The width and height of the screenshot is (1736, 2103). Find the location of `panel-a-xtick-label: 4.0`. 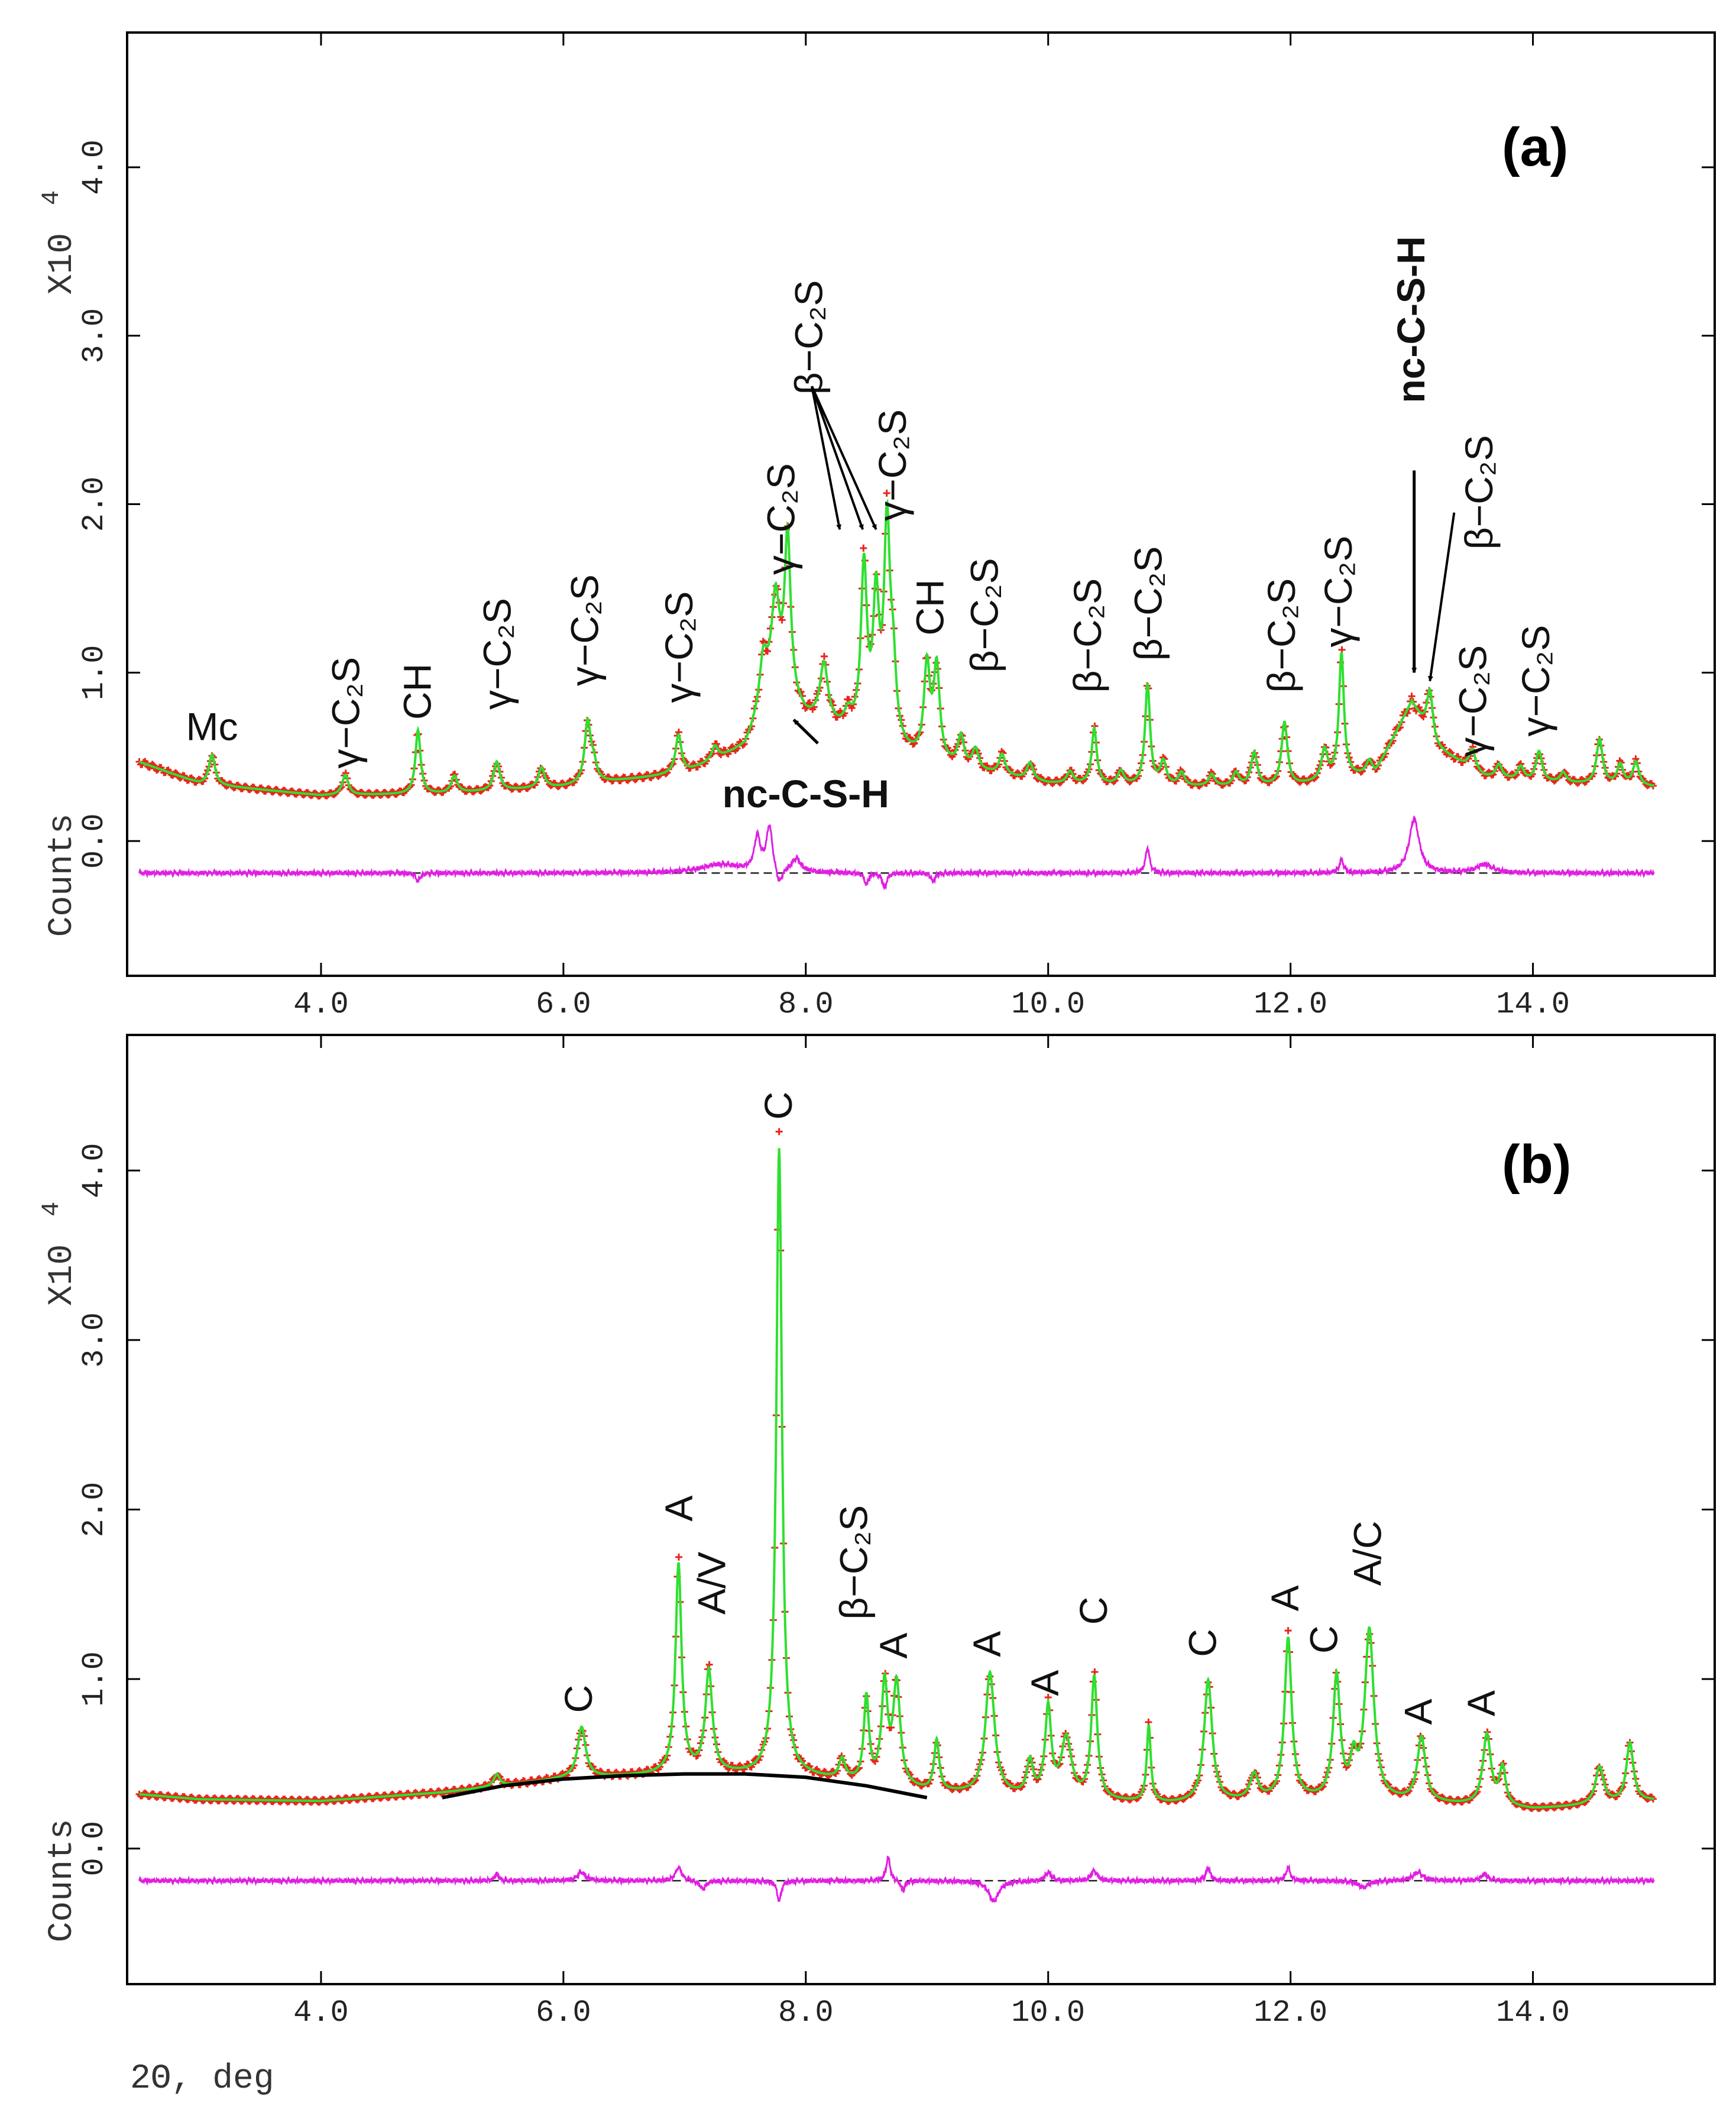

panel-a-xtick-label: 4.0 is located at coordinates (321, 1004).